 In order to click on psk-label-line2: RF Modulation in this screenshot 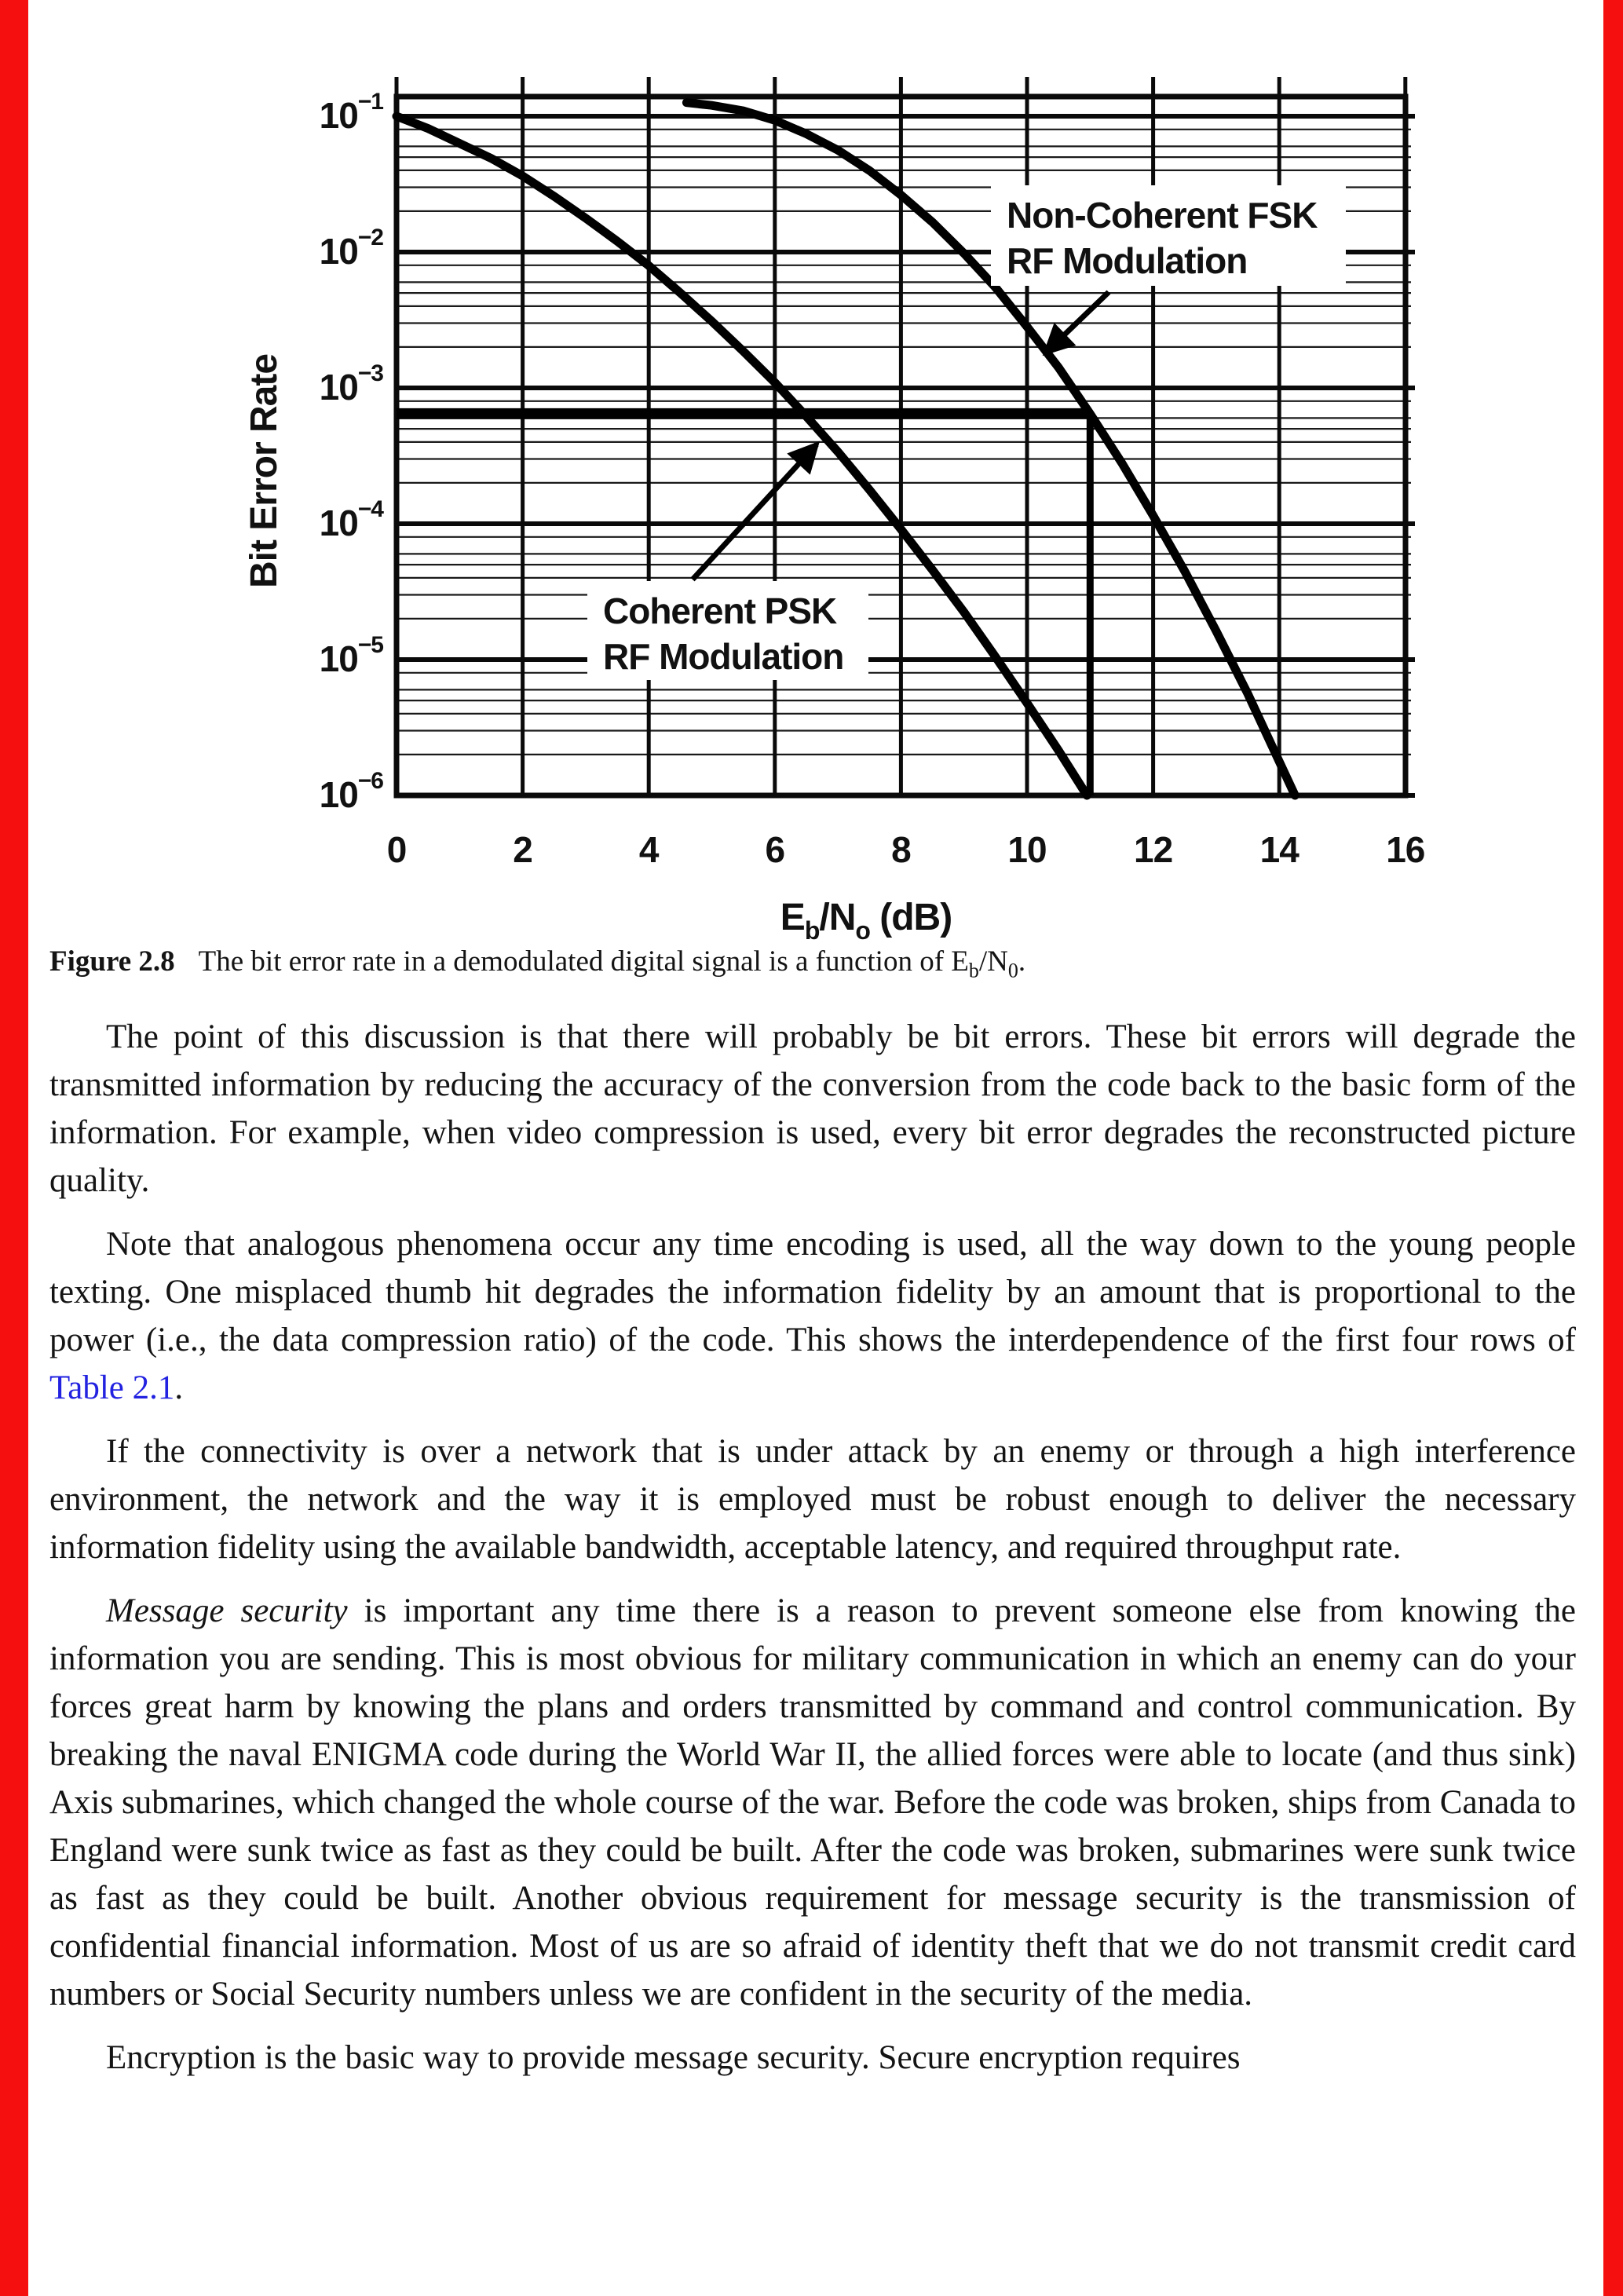, I will do `click(723, 657)`.